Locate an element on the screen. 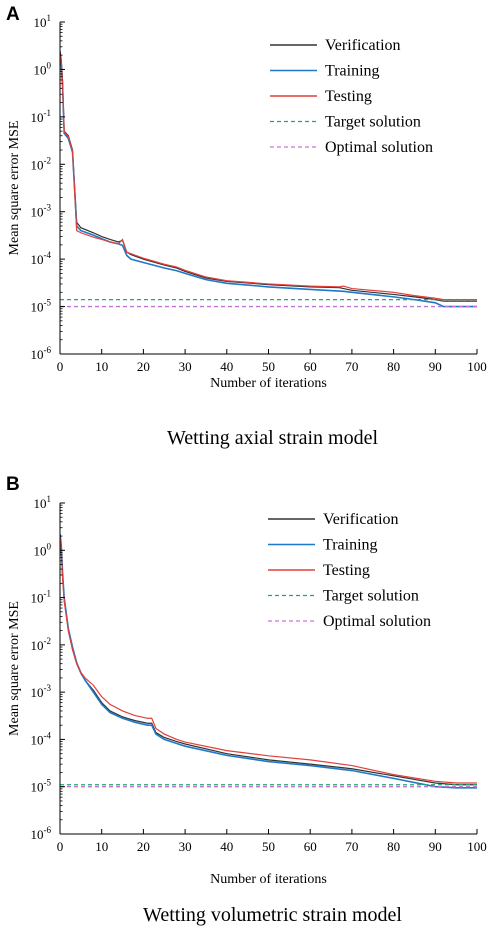 The height and width of the screenshot is (927, 491). chart-caption: Wetting axial strain model is located at coordinates (273, 438).